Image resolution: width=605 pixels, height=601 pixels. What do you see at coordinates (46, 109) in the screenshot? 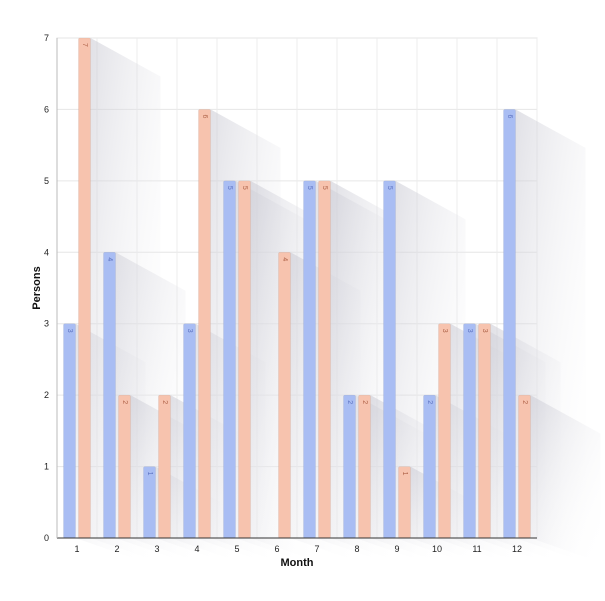
I see `y-tick-label: 6` at bounding box center [46, 109].